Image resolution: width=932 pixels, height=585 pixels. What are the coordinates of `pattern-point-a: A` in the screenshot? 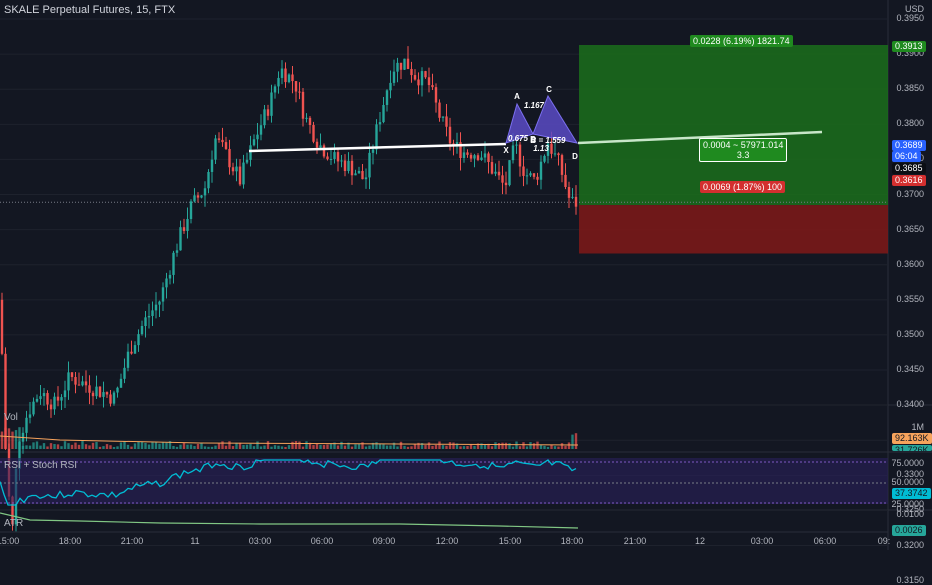 It's located at (517, 96).